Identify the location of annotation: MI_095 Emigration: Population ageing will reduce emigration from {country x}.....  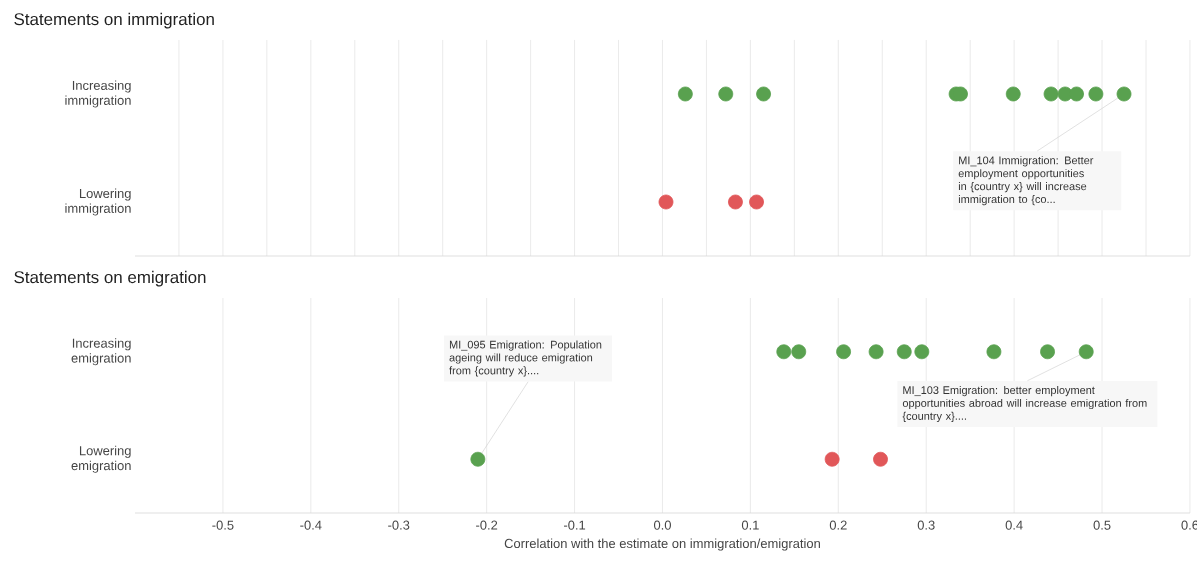
(525, 358).